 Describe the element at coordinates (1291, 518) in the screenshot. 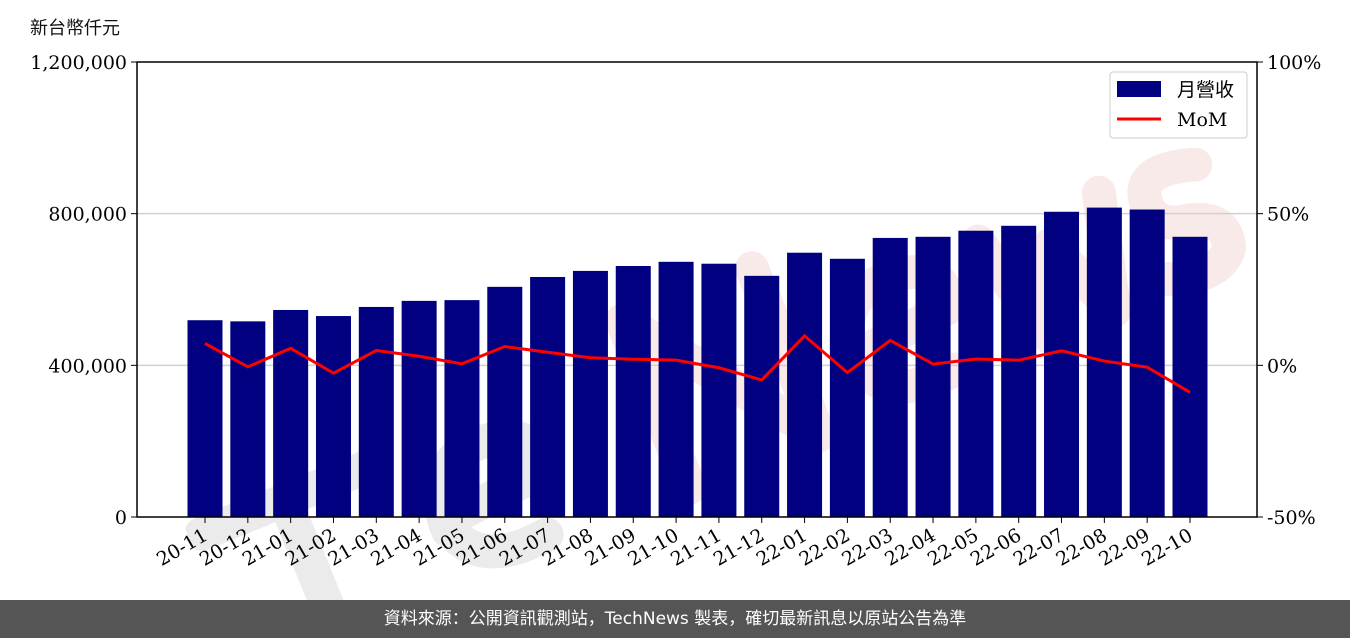

I see `right-tick-label: -50%` at that location.